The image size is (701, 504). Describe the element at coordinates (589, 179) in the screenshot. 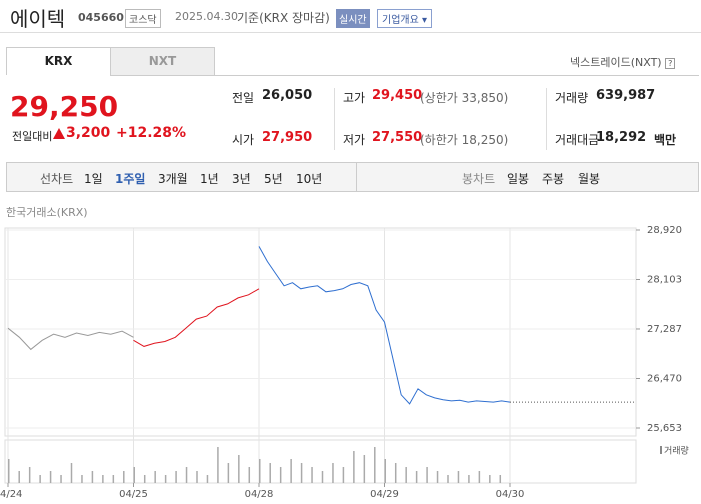

I see `candle-button: 월봉` at that location.